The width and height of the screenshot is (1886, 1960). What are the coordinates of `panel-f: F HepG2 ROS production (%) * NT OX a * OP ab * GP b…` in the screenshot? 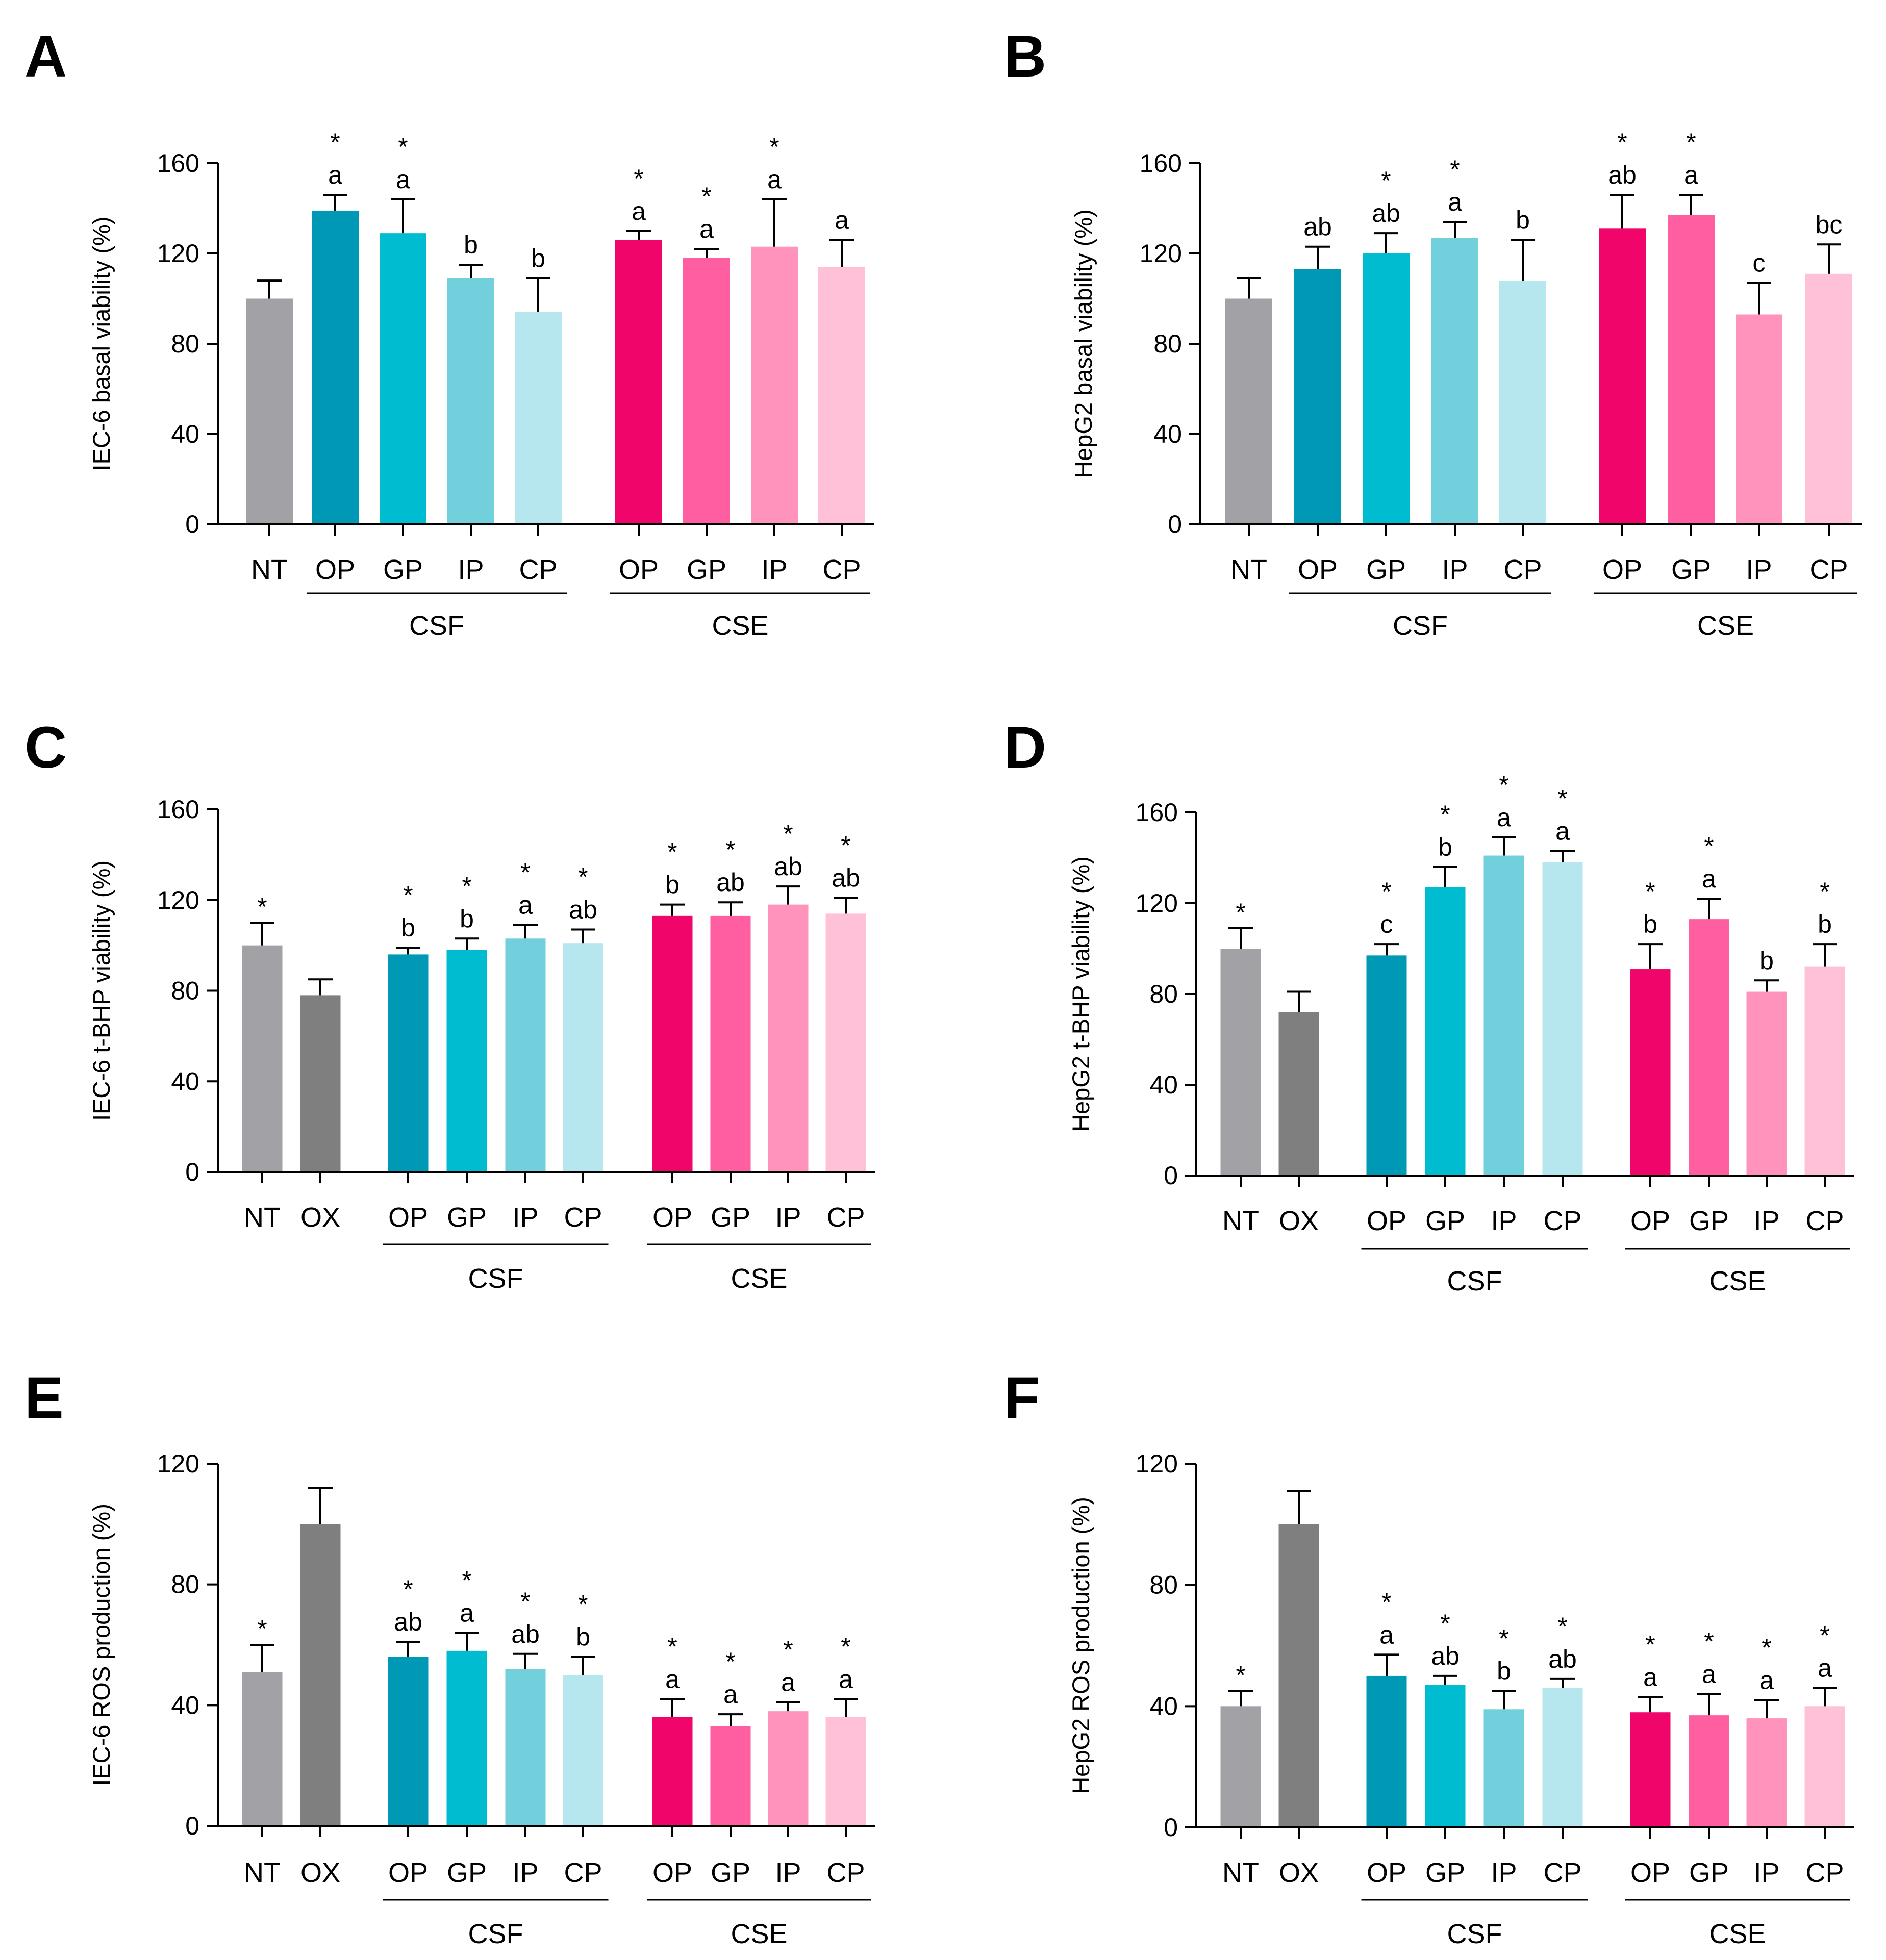 It's located at (1429, 1657).